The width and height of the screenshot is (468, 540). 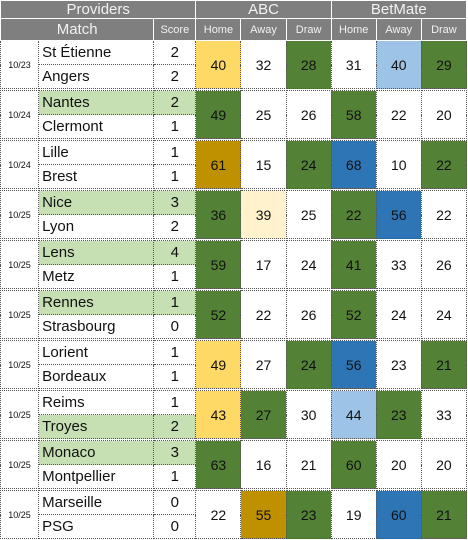 I want to click on abc-home-value: 59, so click(x=218, y=264).